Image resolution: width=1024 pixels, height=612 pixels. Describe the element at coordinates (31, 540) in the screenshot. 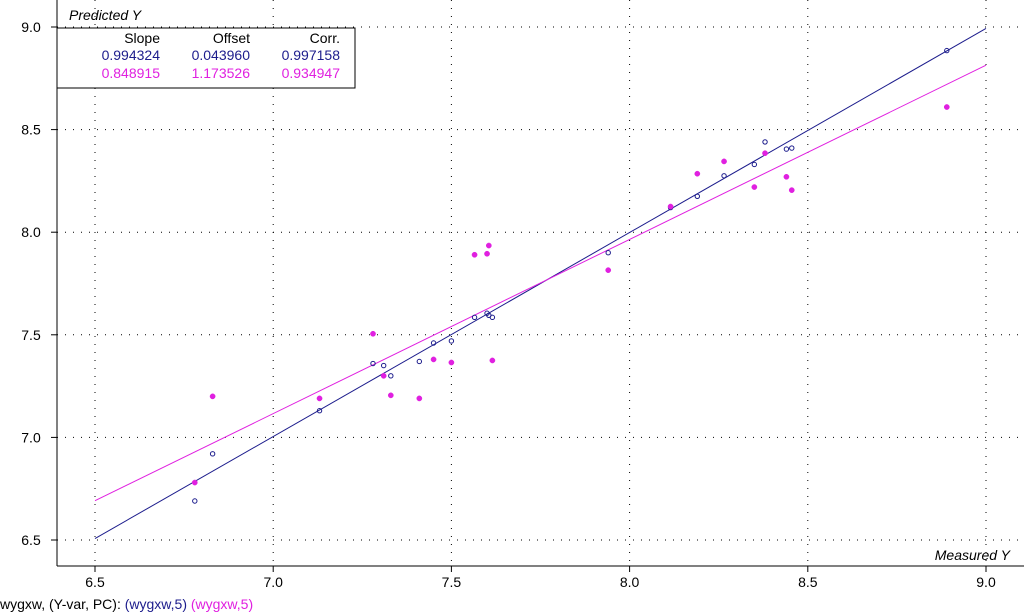

I see `y-tick-label-0: 6.5` at that location.